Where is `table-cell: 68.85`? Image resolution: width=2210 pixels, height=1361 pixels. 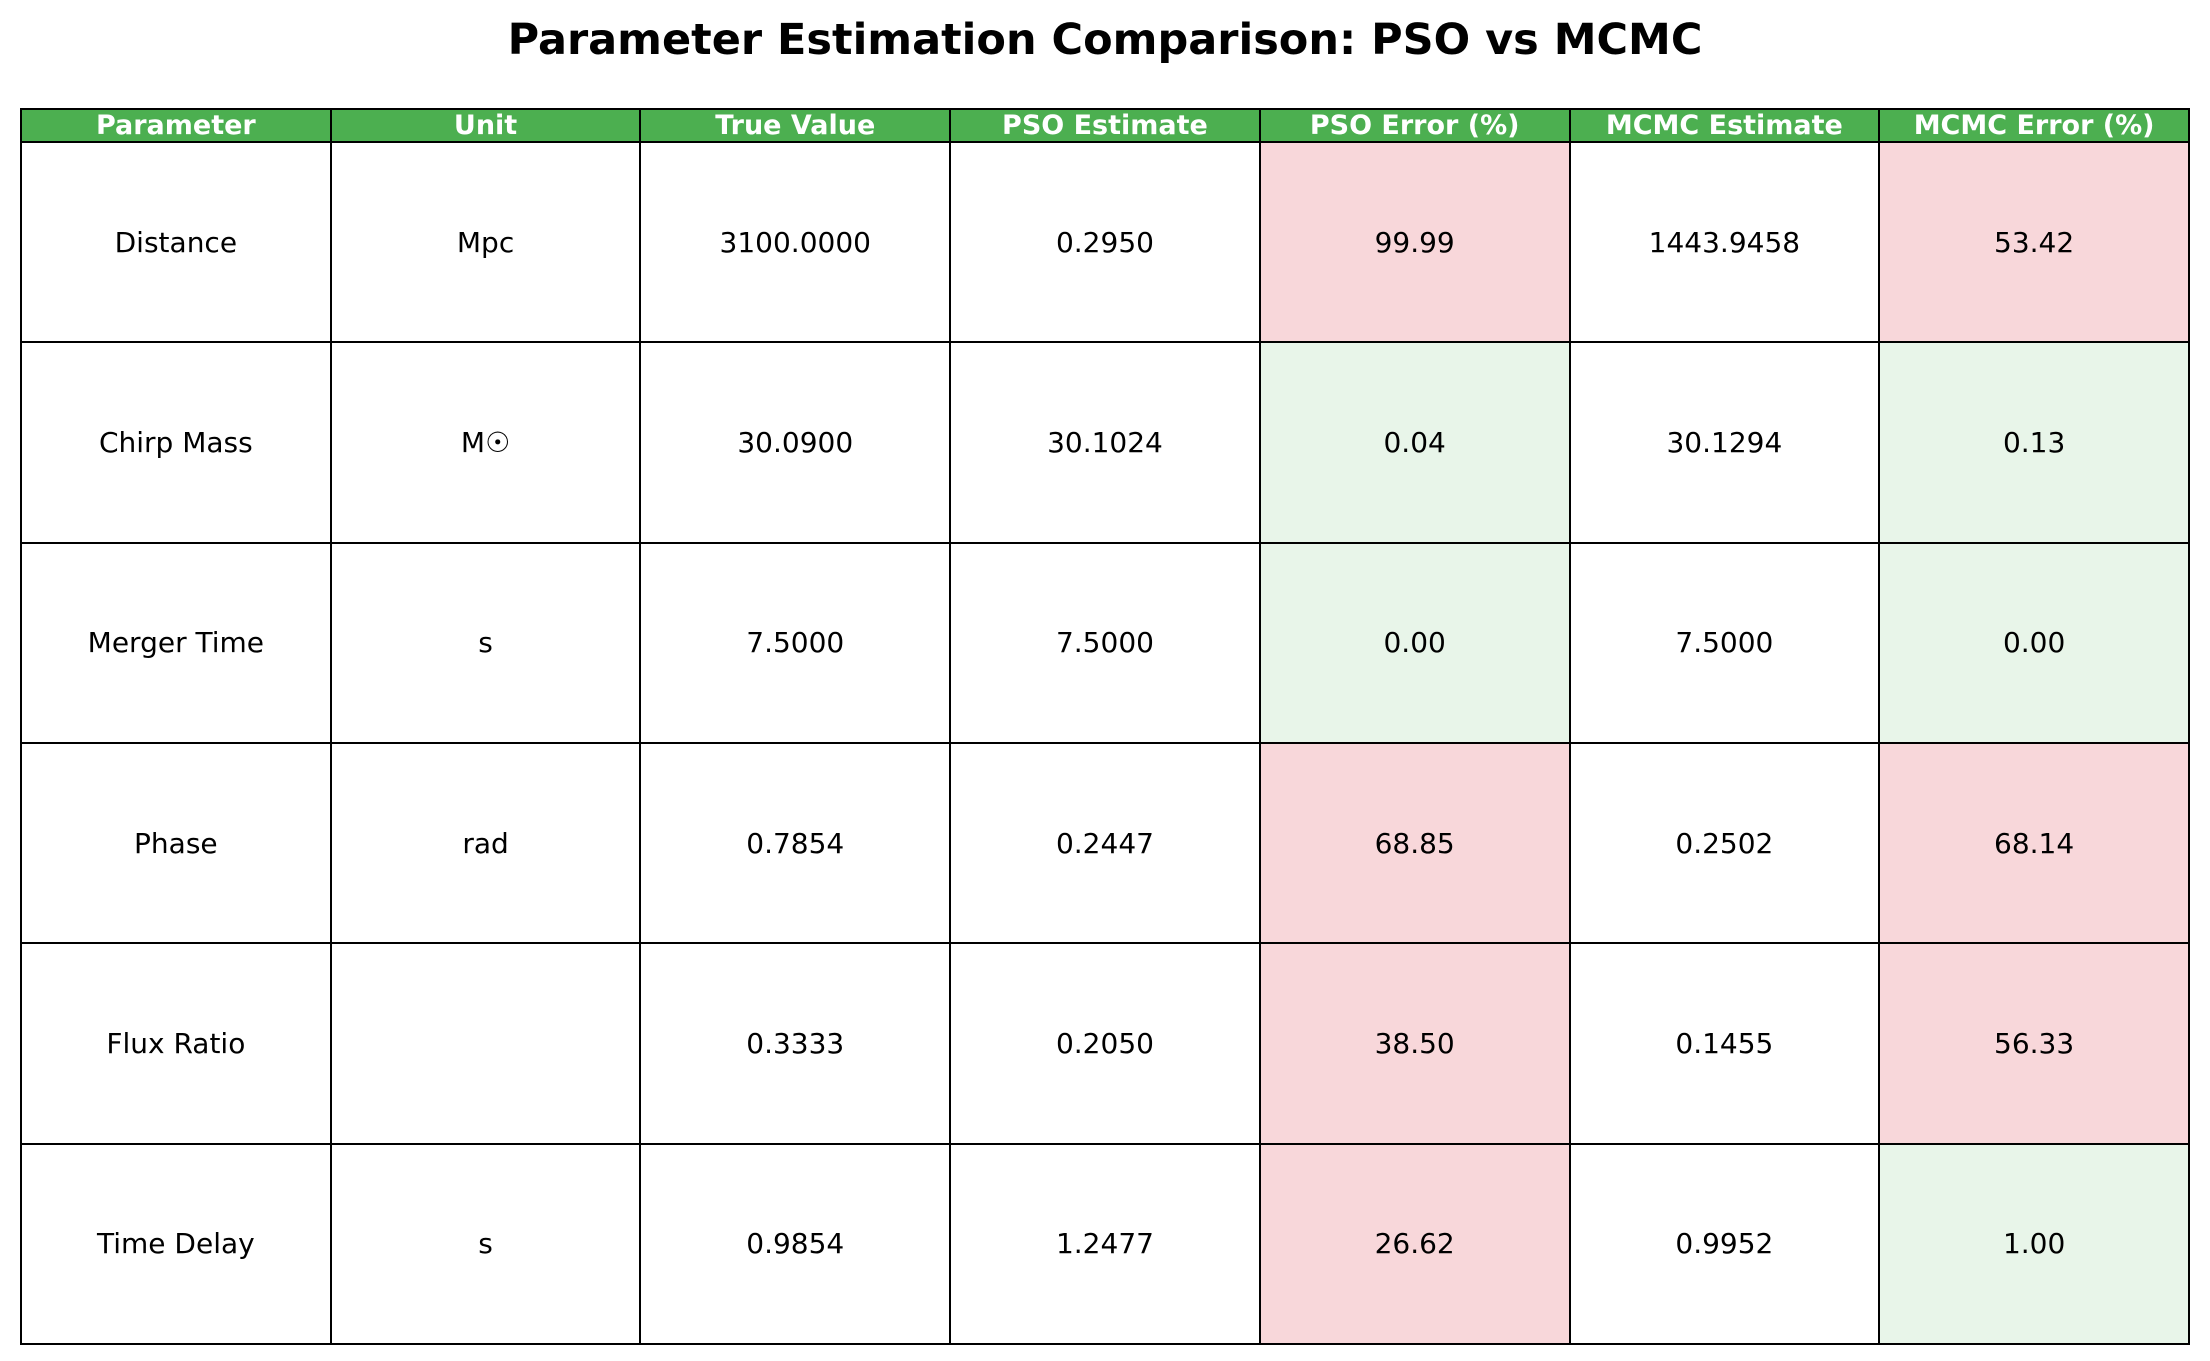
table-cell: 68.85 is located at coordinates (1414, 843).